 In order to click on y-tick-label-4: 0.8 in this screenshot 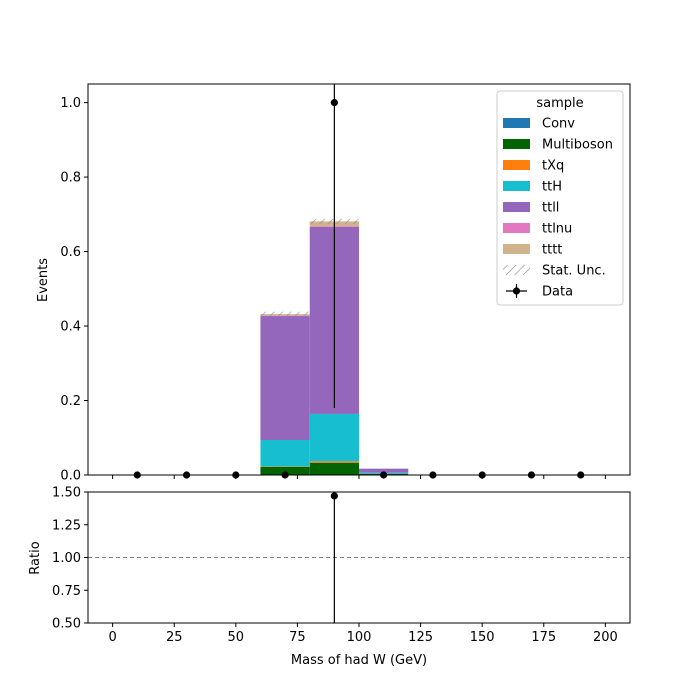, I will do `click(70, 178)`.